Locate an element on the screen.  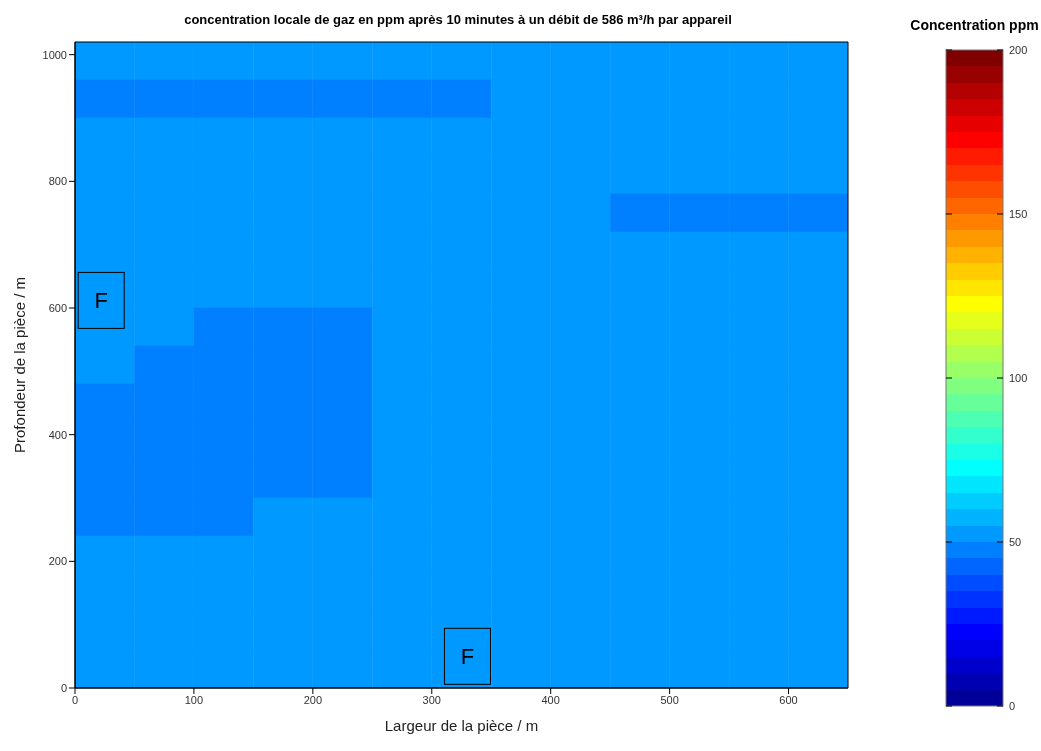
x-tick-label: 200 is located at coordinates (313, 699).